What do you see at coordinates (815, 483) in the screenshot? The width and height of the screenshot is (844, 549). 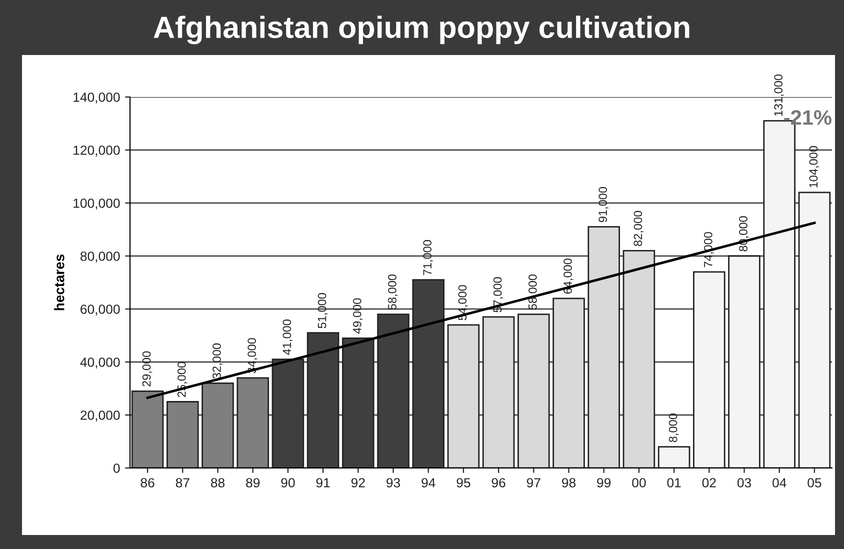 I see `x-tick-label: 05` at bounding box center [815, 483].